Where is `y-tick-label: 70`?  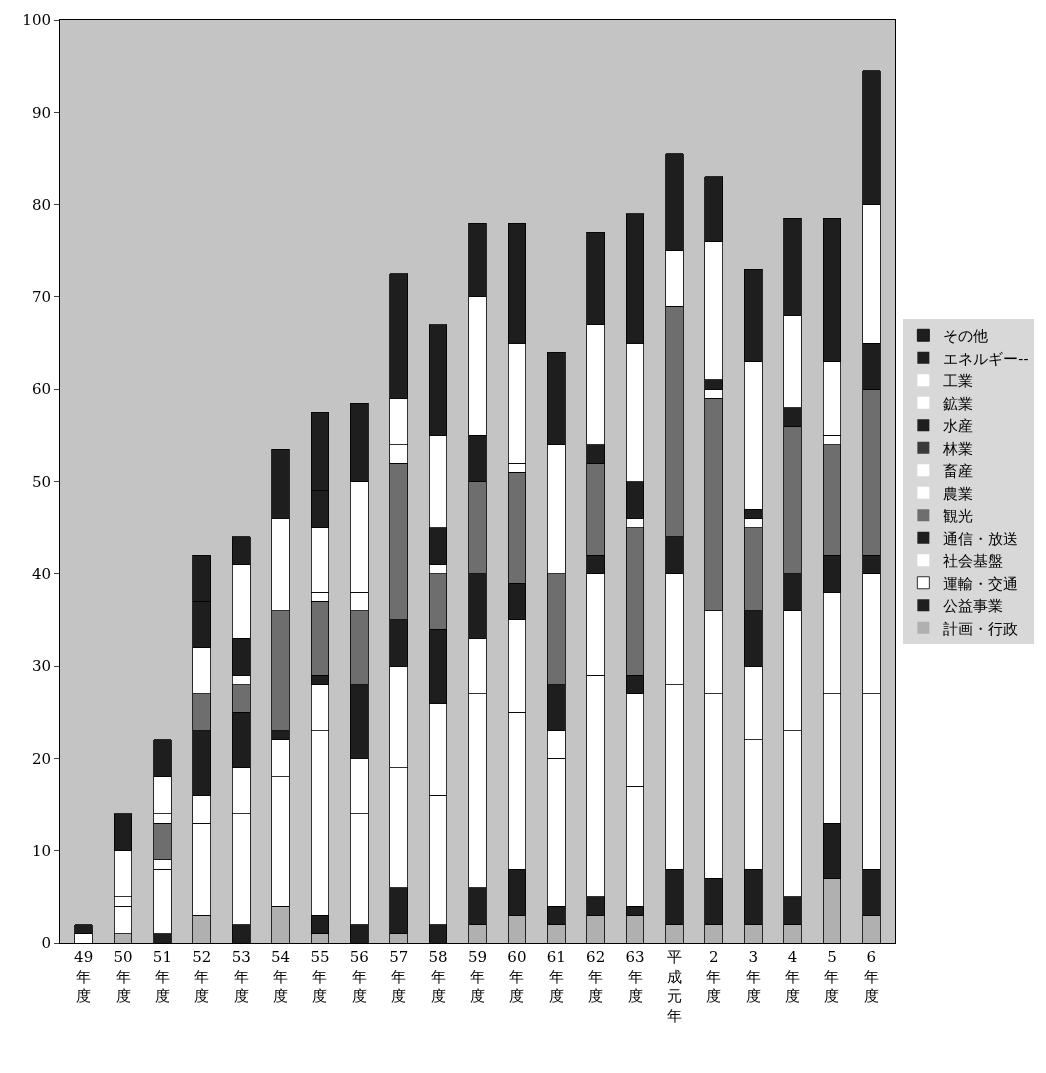
y-tick-label: 70 is located at coordinates (41, 297).